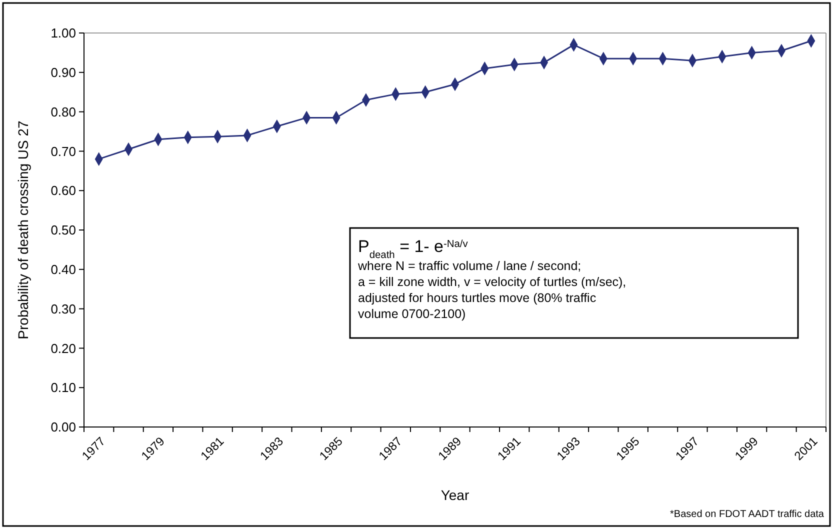 The image size is (833, 529). Describe the element at coordinates (63, 269) in the screenshot. I see `y-tick-label: 0.40` at that location.